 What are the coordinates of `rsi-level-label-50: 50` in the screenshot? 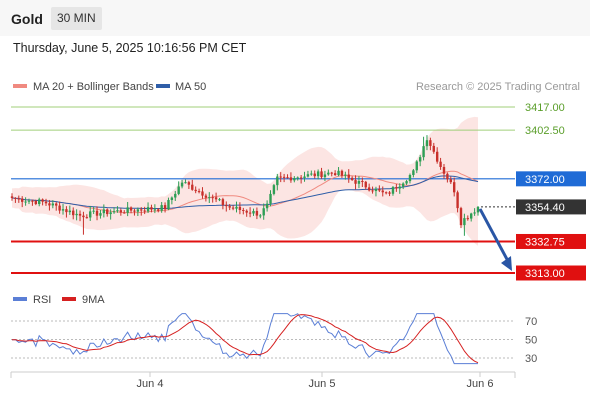 It's located at (531, 341).